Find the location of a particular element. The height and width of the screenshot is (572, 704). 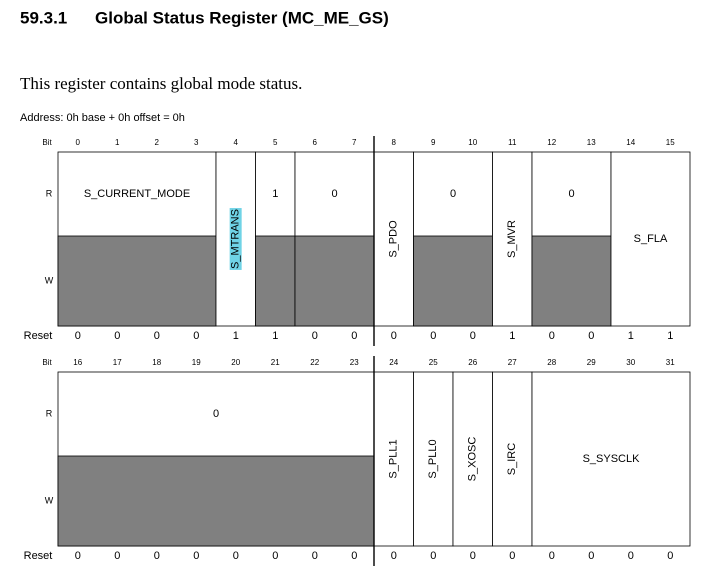

bit-number: 25 is located at coordinates (433, 362).